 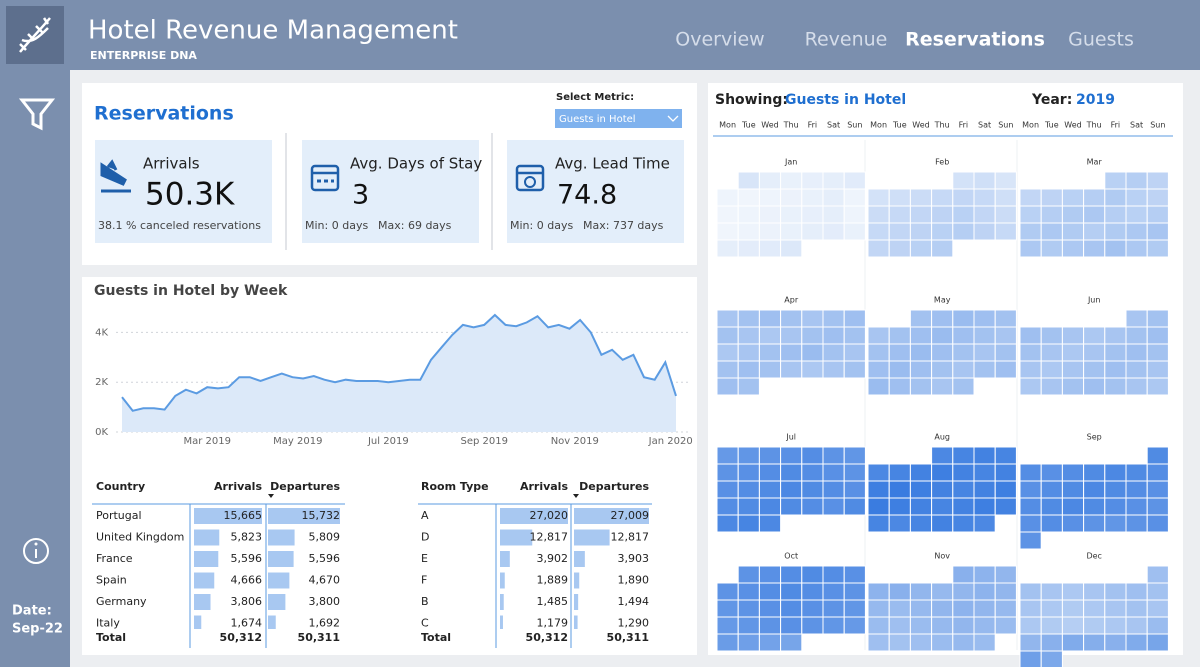 I want to click on filter-icon, so click(x=37, y=114).